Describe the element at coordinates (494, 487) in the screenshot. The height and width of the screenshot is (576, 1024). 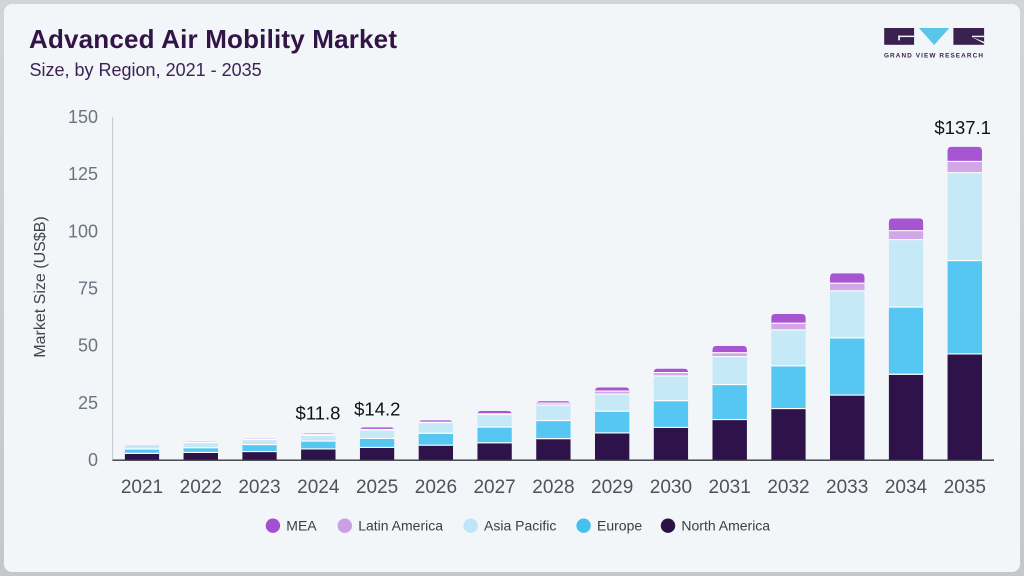
I see `svg-text: 2027` at that location.